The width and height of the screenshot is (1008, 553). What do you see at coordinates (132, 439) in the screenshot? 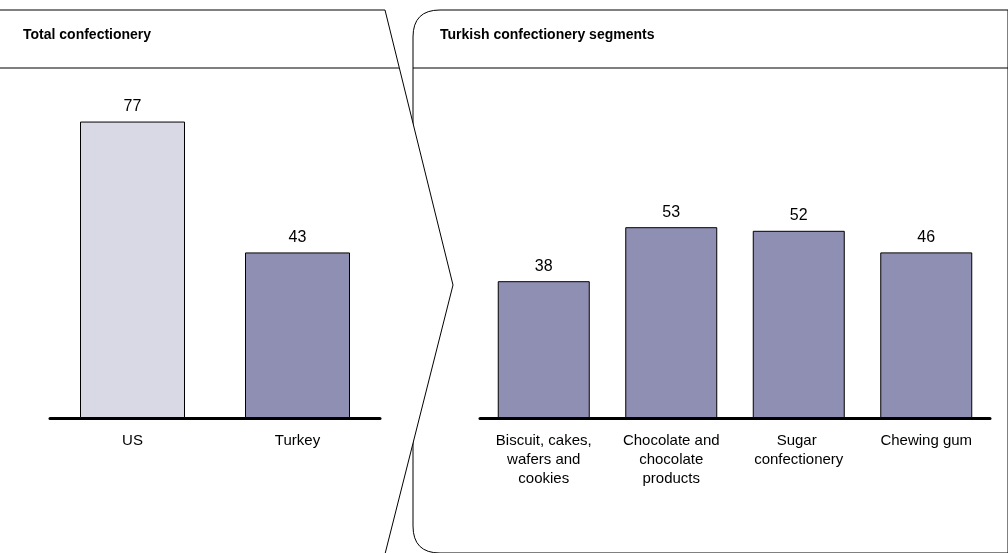
I see `x-tick-label: US` at bounding box center [132, 439].